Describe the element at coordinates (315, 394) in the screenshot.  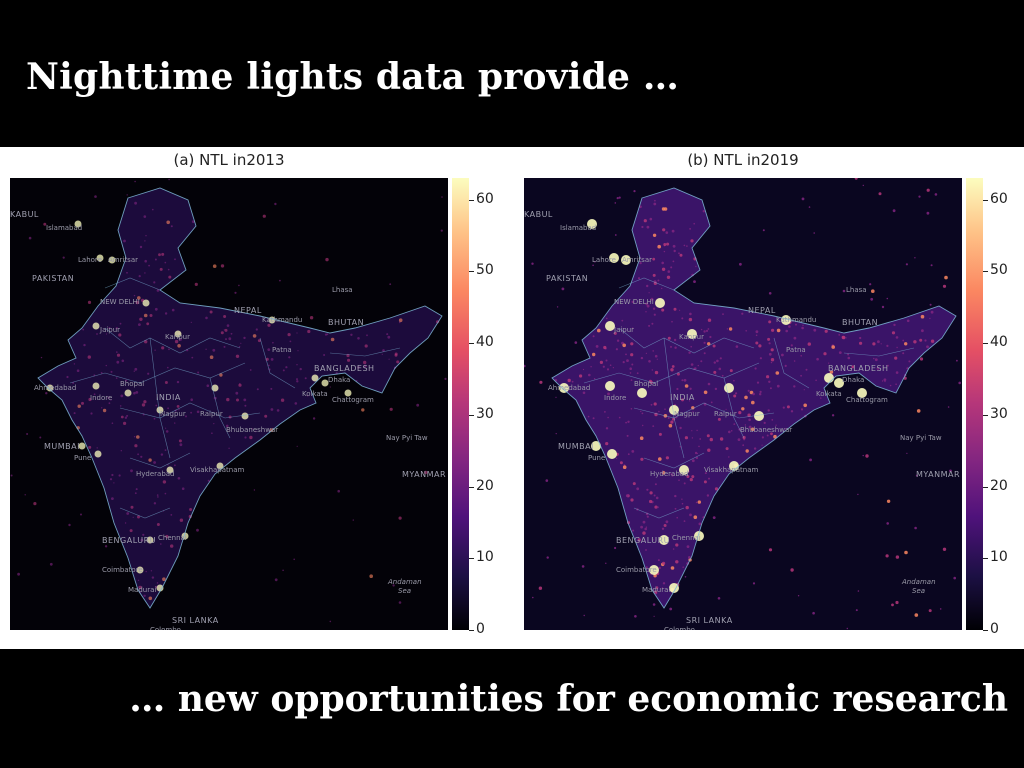
I see `map-label: Kolkata` at that location.